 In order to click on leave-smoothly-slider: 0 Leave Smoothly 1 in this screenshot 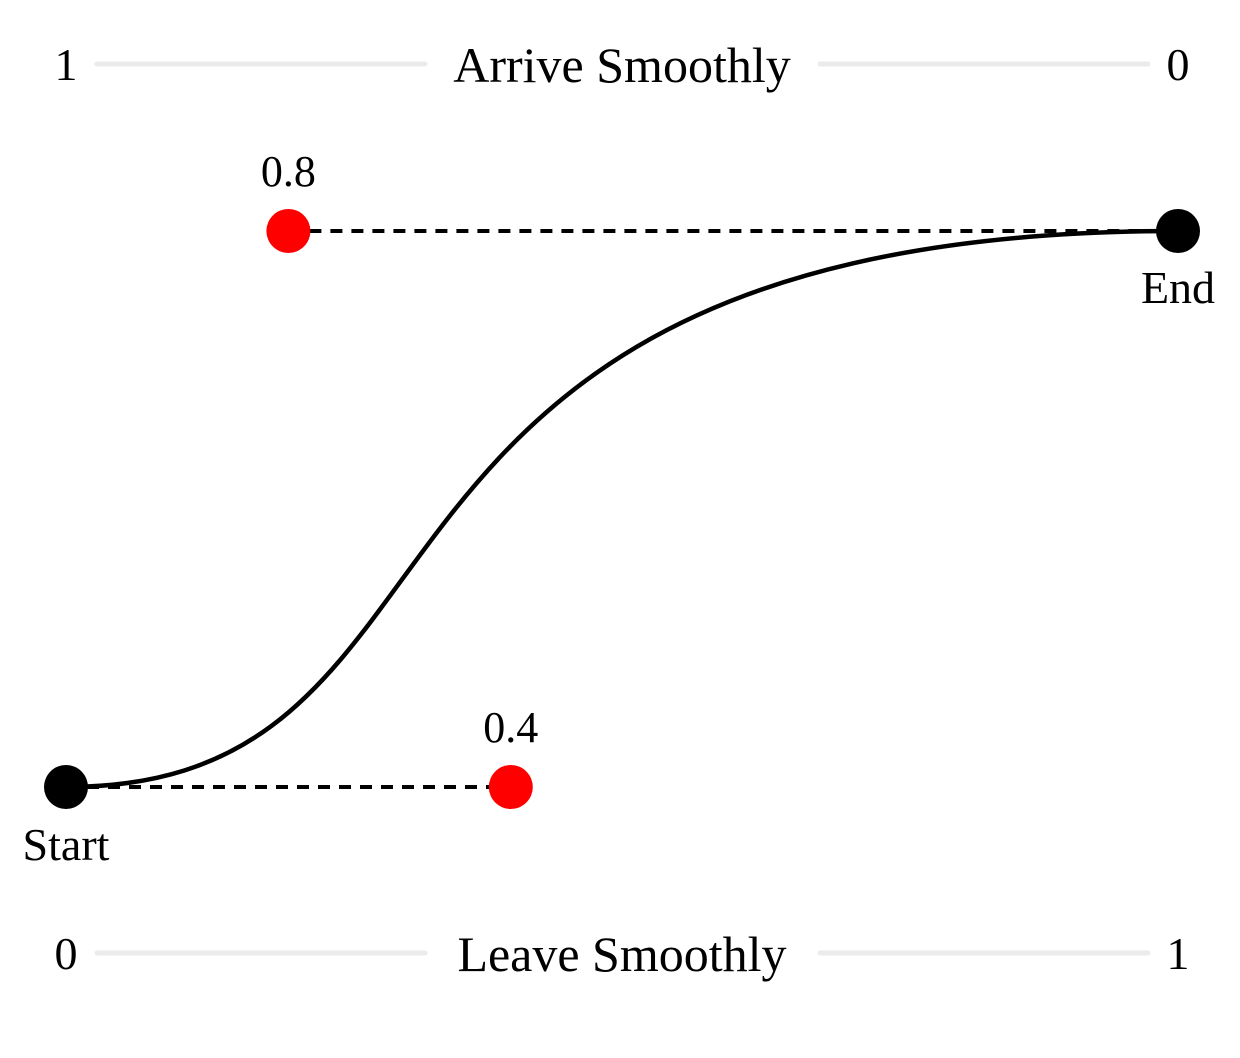, I will do `click(622, 954)`.